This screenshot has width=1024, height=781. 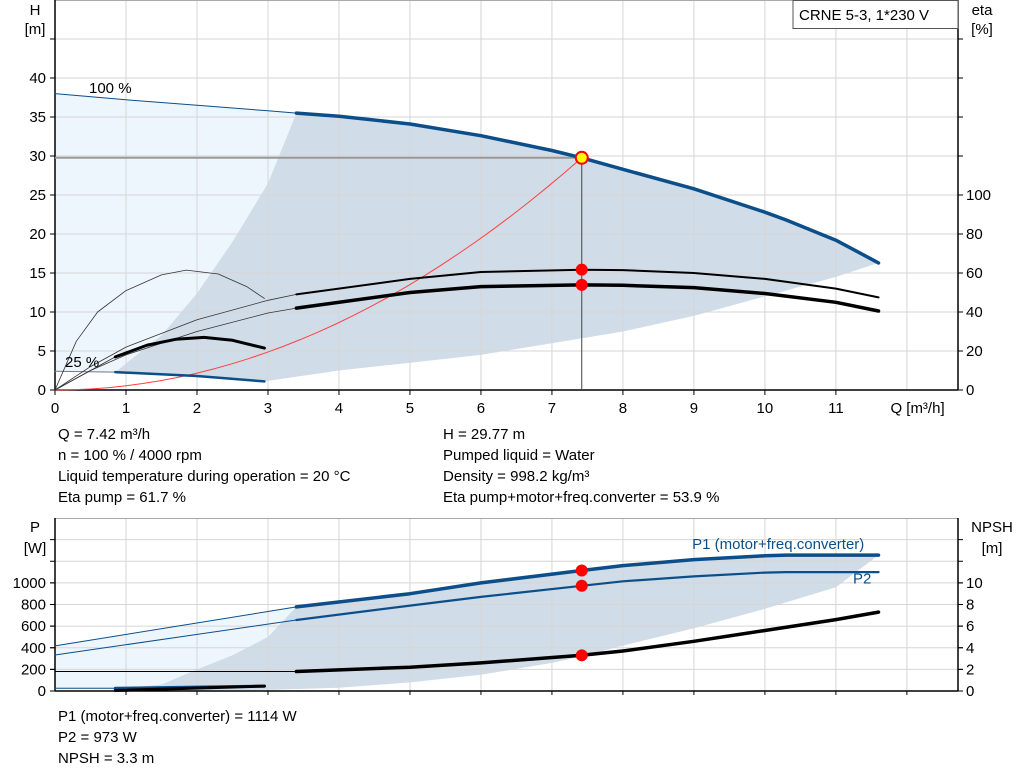 What do you see at coordinates (37, 117) in the screenshot?
I see `left-tick-label: 35` at bounding box center [37, 117].